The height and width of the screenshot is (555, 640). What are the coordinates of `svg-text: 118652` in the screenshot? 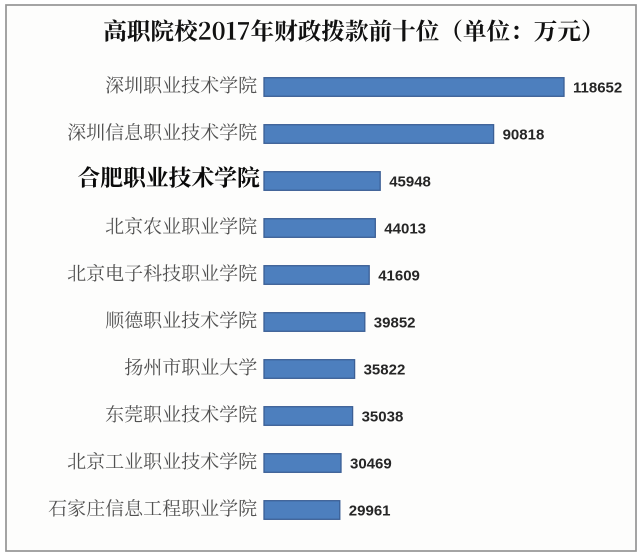 It's located at (597, 88).